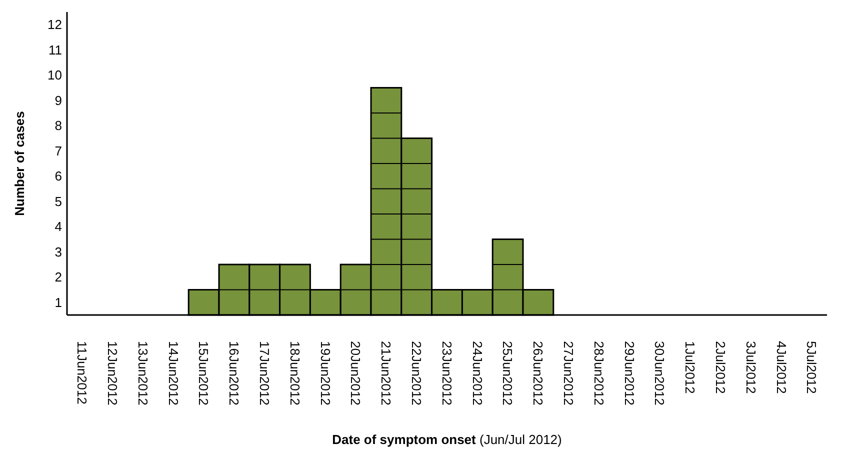 The image size is (841, 456). What do you see at coordinates (690, 367) in the screenshot?
I see `x-tick-label: 1Jul2012` at bounding box center [690, 367].